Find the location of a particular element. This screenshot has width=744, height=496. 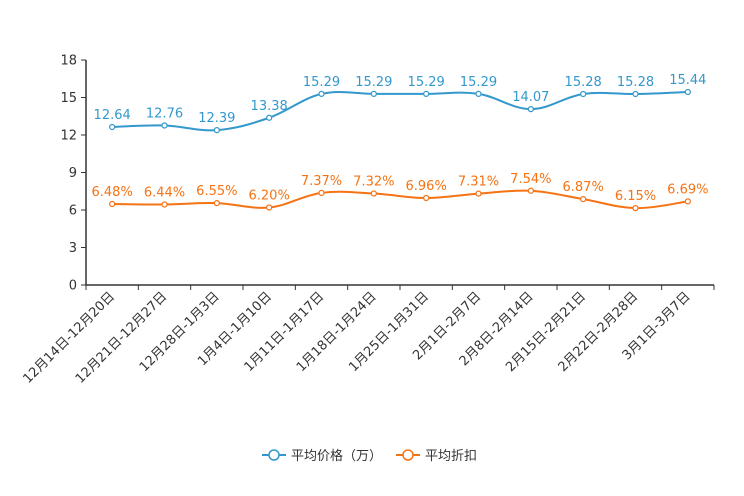

data-label: 14.07 is located at coordinates (530, 97).